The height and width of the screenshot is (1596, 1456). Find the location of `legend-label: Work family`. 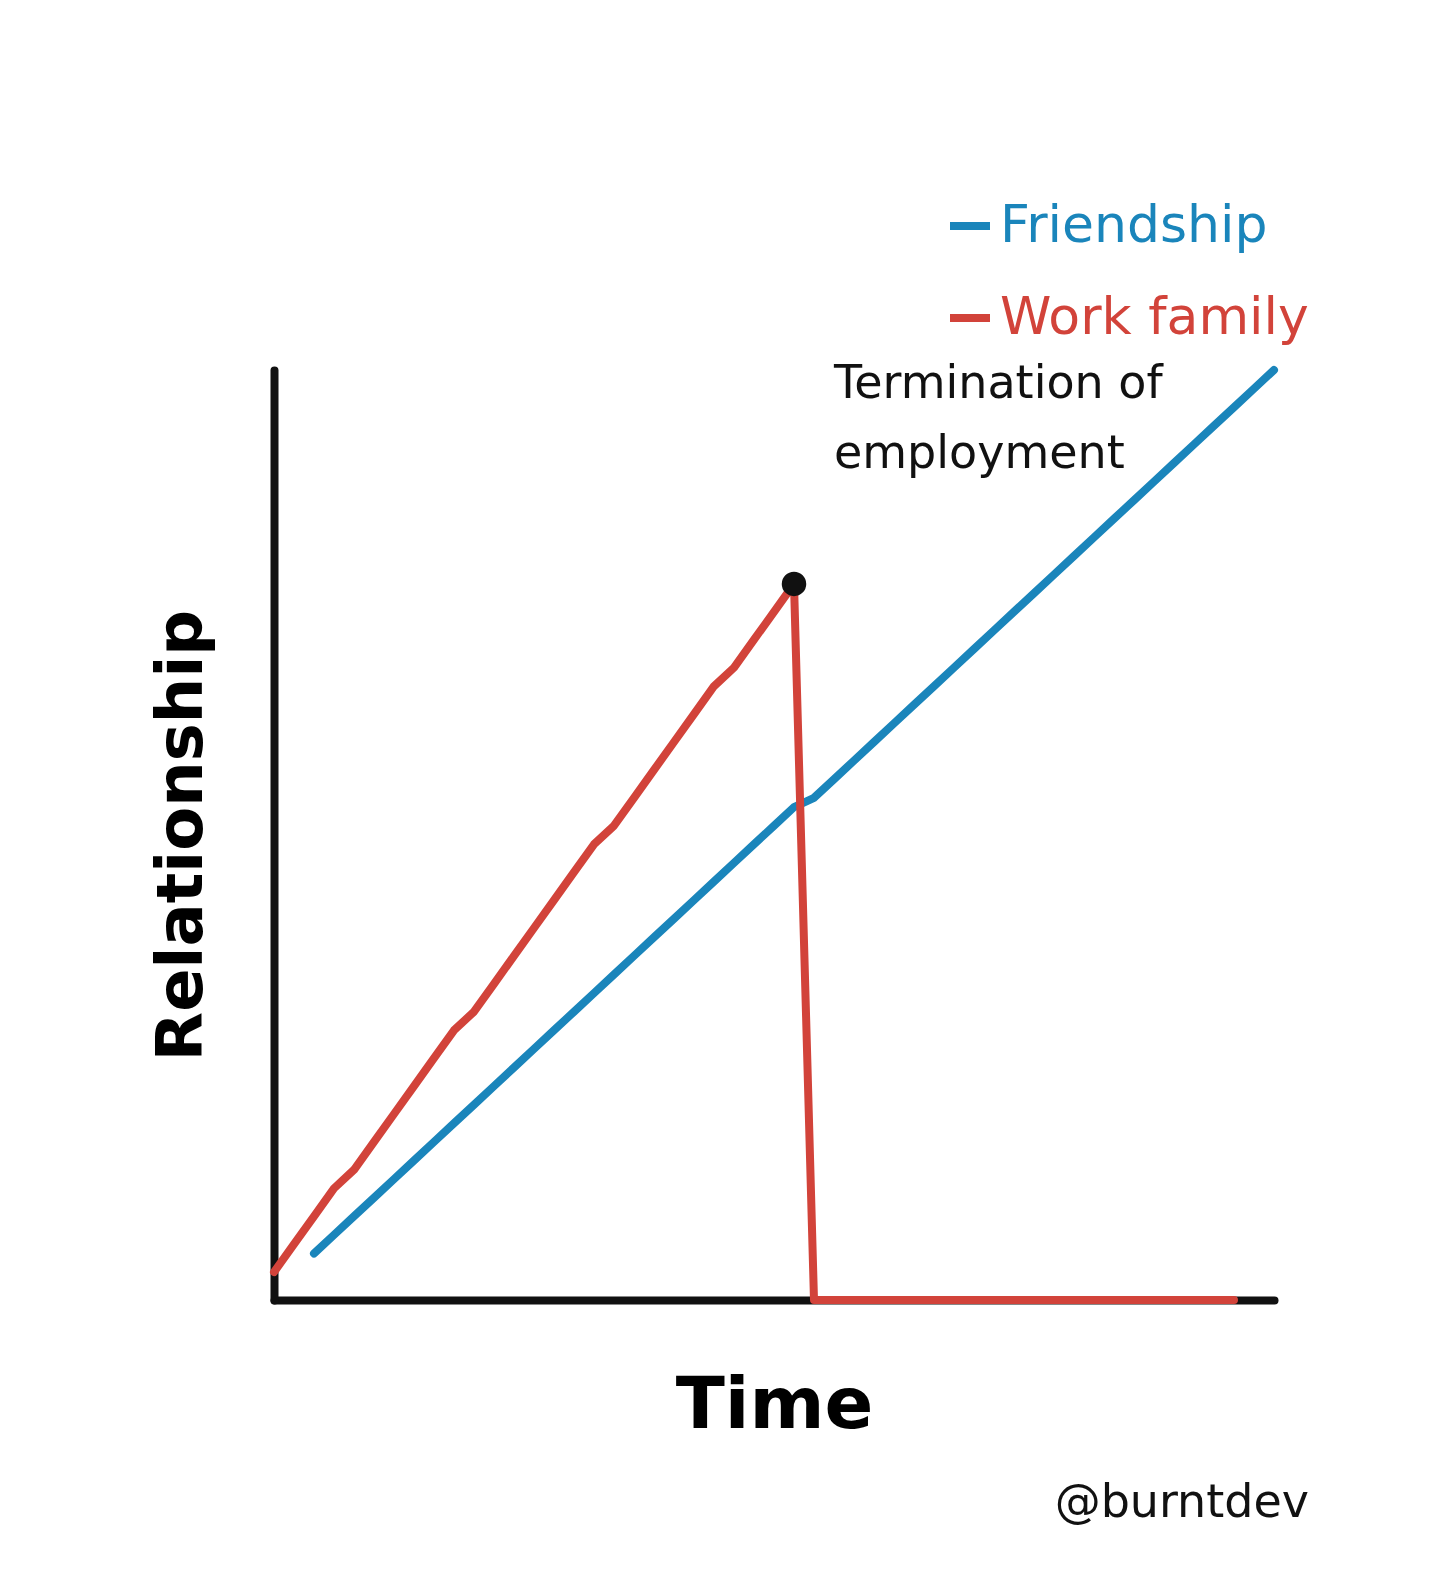

legend-label: Work family is located at coordinates (1154, 316).